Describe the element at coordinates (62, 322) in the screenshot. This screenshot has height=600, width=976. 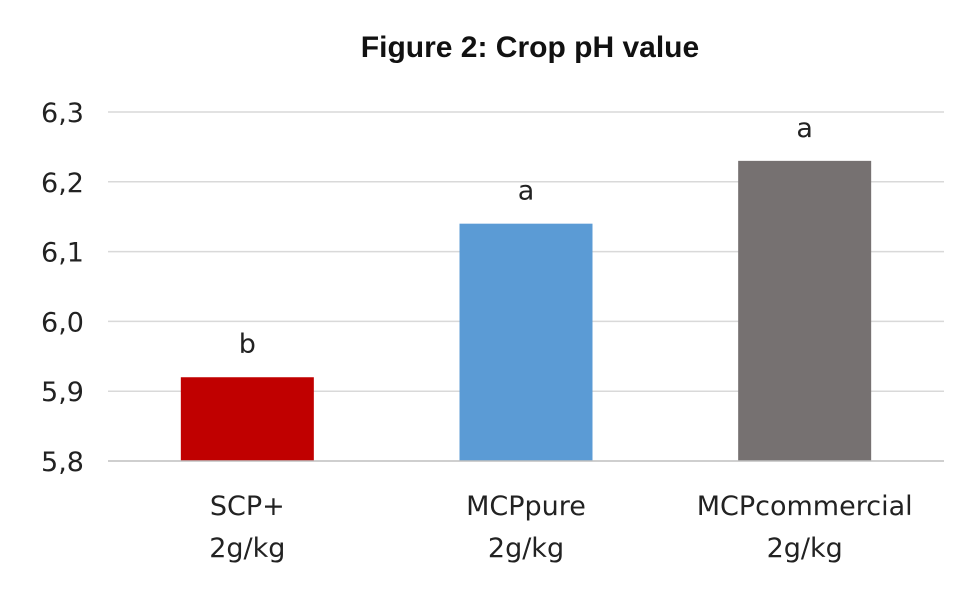
I see `y-tick-label: 6,0` at that location.